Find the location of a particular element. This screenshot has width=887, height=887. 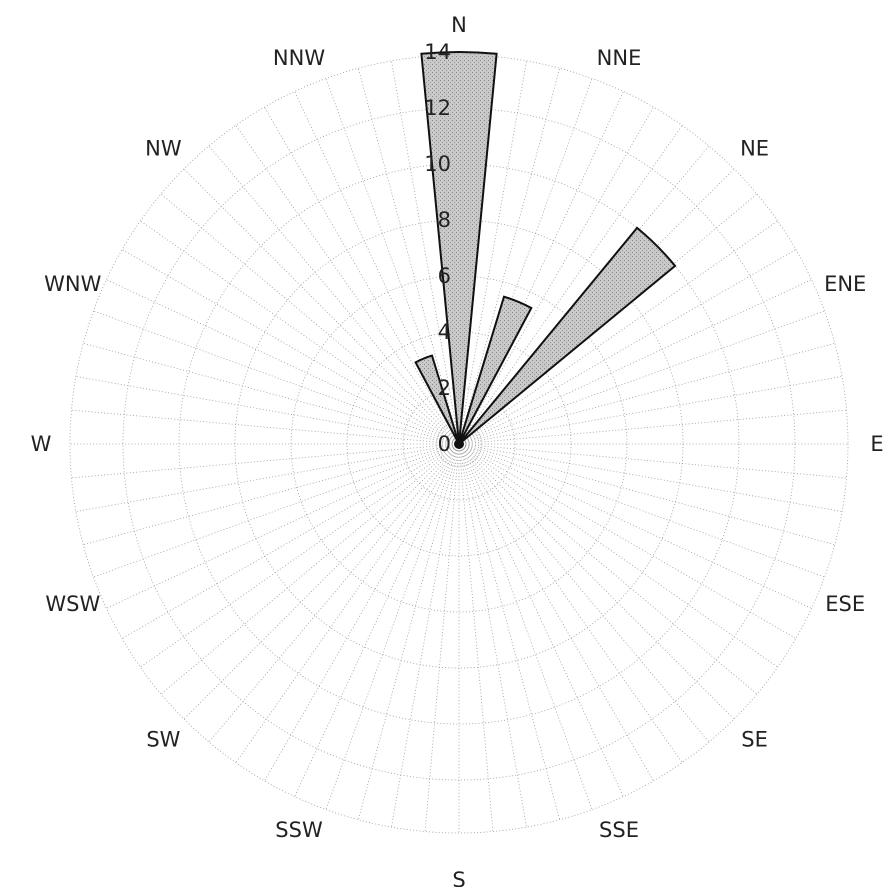

direction-label-nne: NNE is located at coordinates (619, 58).